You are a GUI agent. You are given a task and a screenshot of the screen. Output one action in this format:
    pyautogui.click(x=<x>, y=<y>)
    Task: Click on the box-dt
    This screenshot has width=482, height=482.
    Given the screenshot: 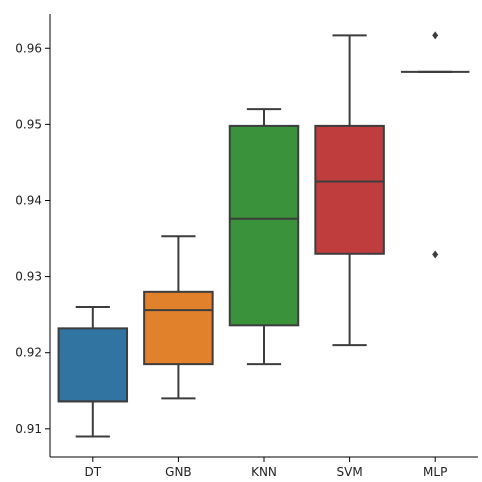 What is the action you would take?
    pyautogui.click(x=93, y=372)
    